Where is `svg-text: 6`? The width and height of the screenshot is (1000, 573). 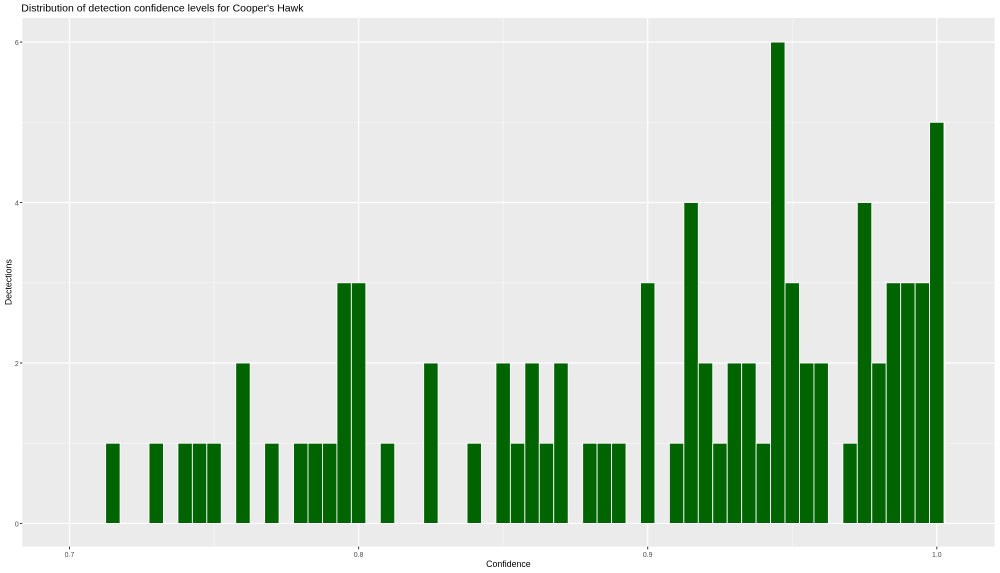
svg-text: 6 is located at coordinates (17, 43).